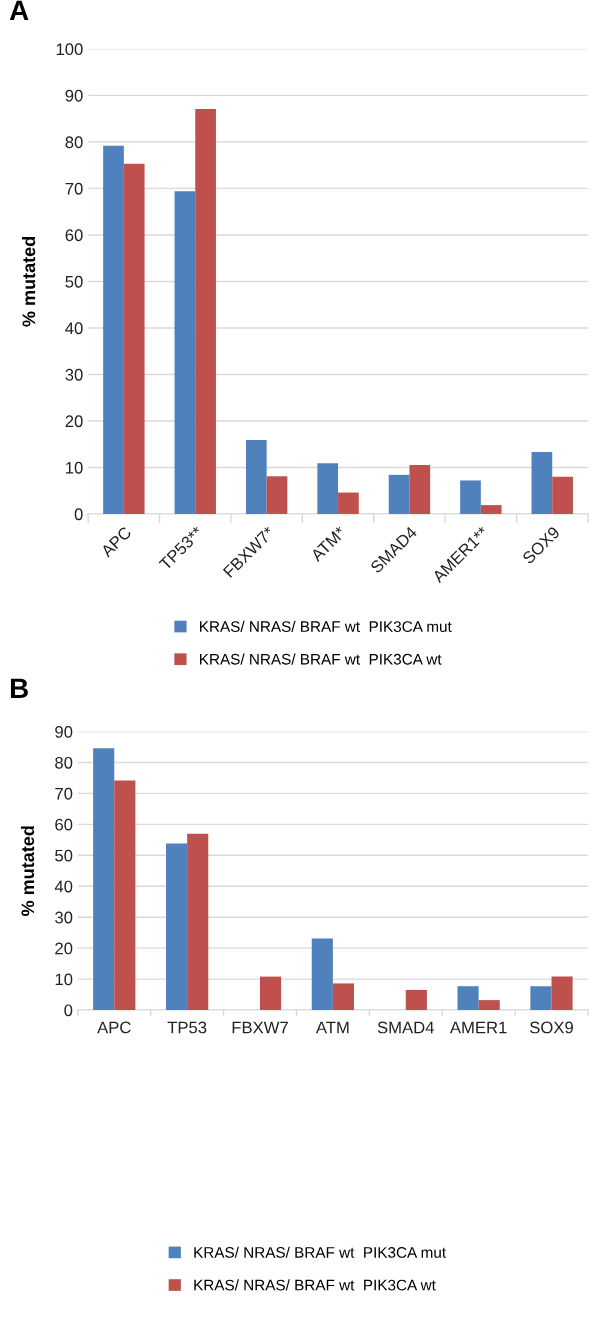 The width and height of the screenshot is (608, 1344). Describe the element at coordinates (332, 1027) in the screenshot. I see `x-tick-label: ATM` at that location.